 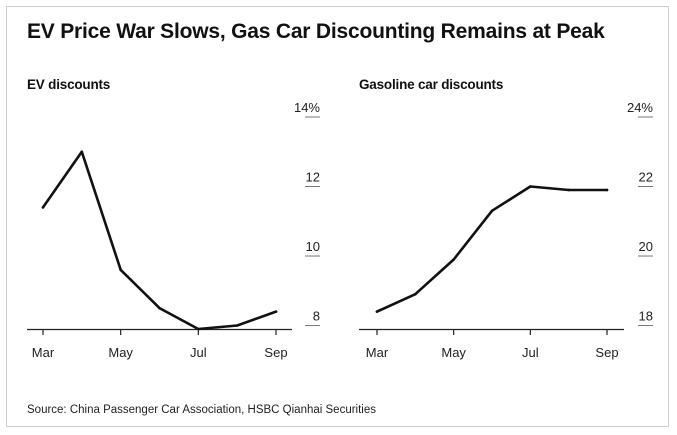 I want to click on ev-x-tick-label: Jul, so click(x=198, y=352).